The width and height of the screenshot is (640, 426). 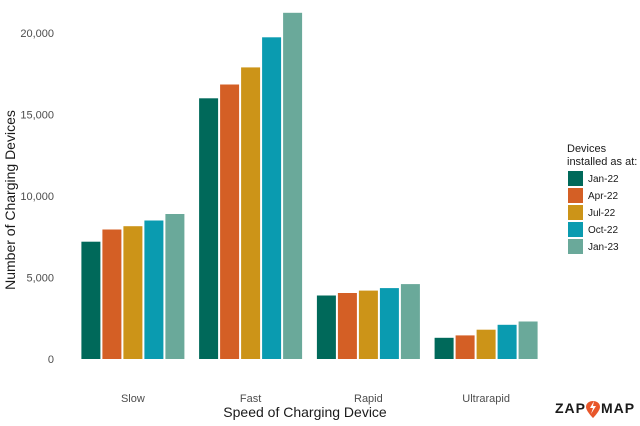 What do you see at coordinates (570, 408) in the screenshot?
I see `logo-text-left: ZAP` at bounding box center [570, 408].